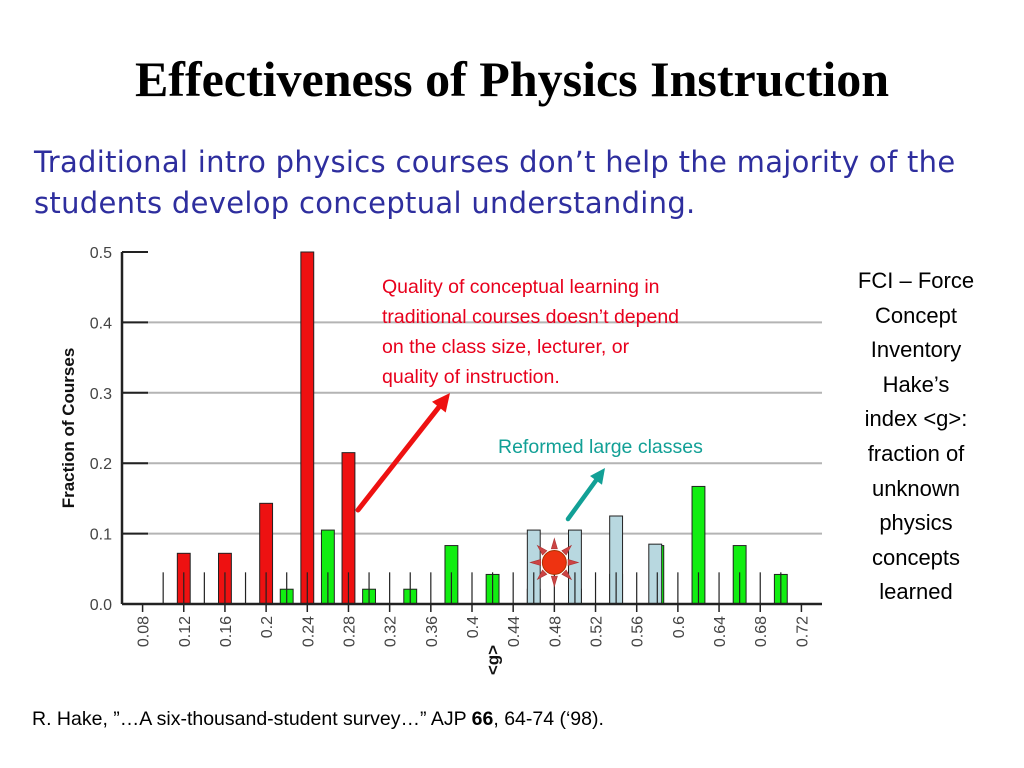  What do you see at coordinates (267, 627) in the screenshot?
I see `x-tick-label: 0.2` at bounding box center [267, 627].